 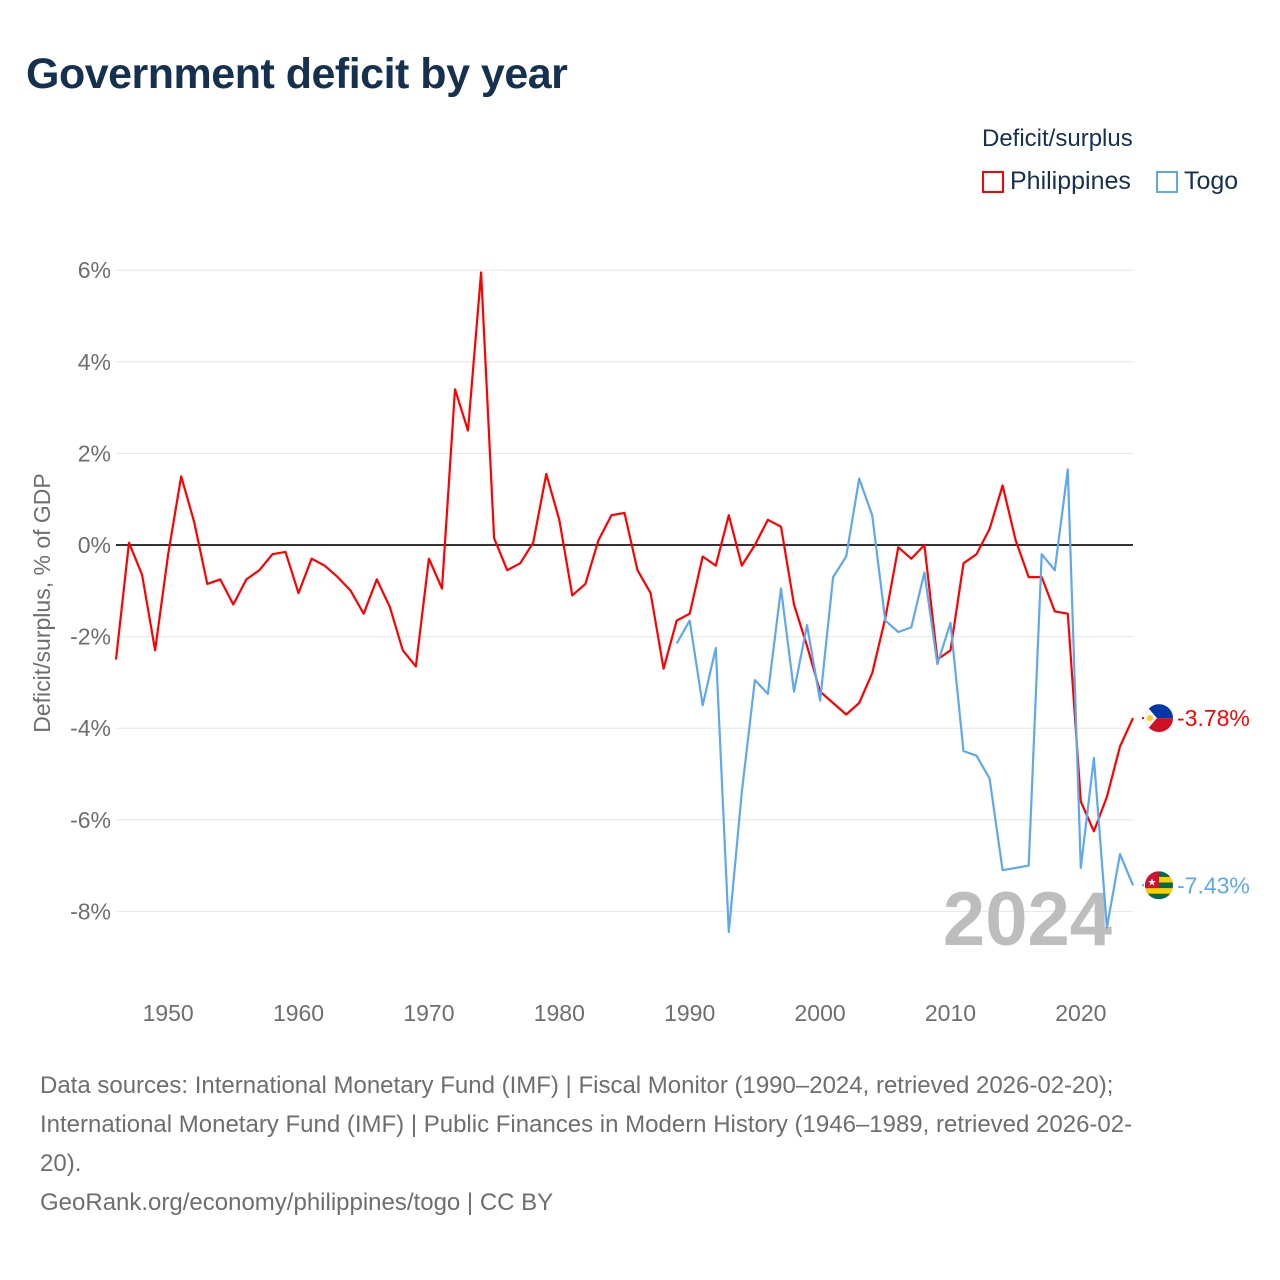 I want to click on legend-swatch-togo, so click(x=1167, y=181).